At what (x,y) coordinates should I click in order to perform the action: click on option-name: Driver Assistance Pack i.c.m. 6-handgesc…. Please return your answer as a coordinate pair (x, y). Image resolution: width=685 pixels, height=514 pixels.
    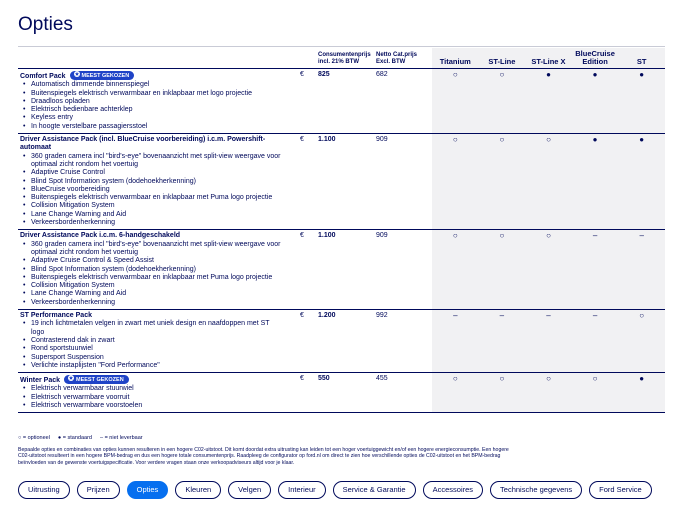
    Looking at the image, I should click on (100, 236).